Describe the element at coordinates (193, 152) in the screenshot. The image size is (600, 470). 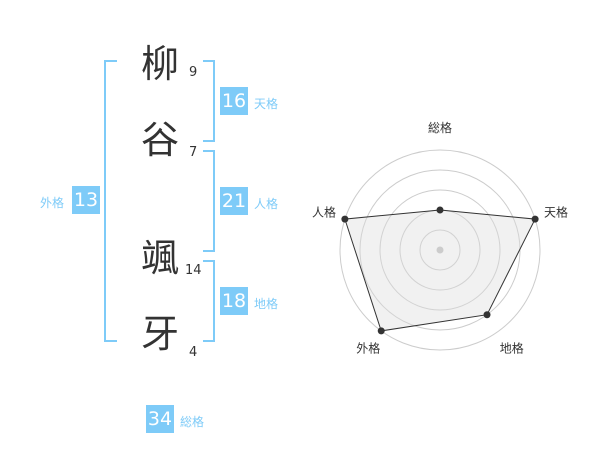
I see `stroke-count-2: 7` at that location.